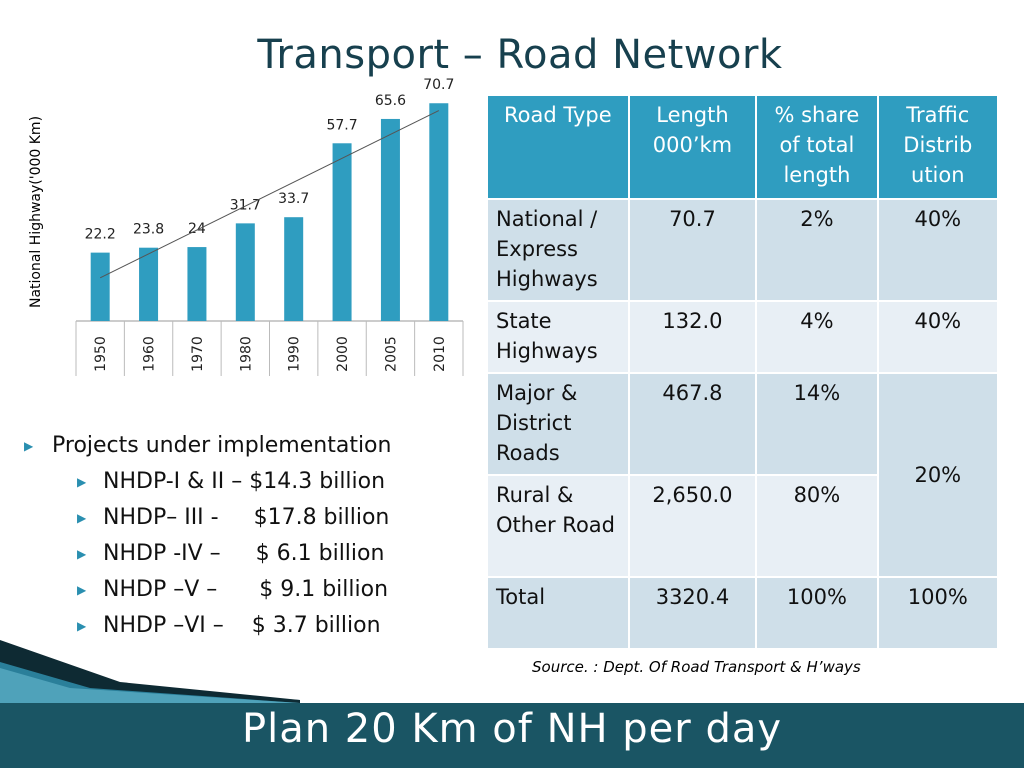  I want to click on footer-swoosh-decoration, so click(150, 671).